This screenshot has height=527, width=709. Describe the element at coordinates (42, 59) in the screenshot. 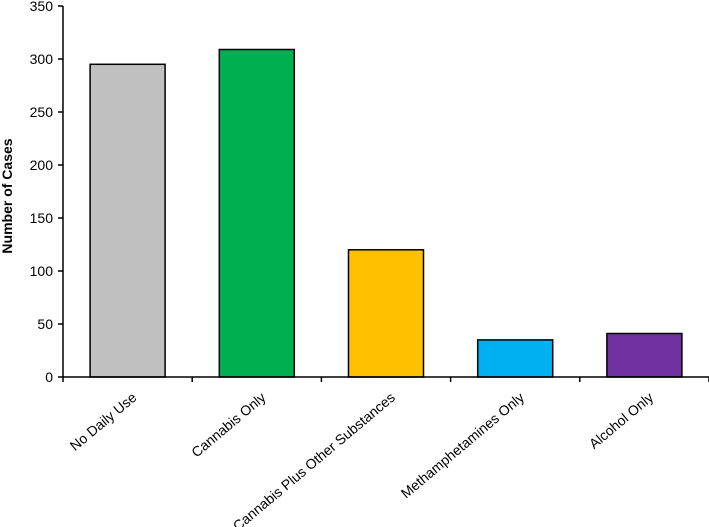

I see `y-tick-label: 300` at that location.